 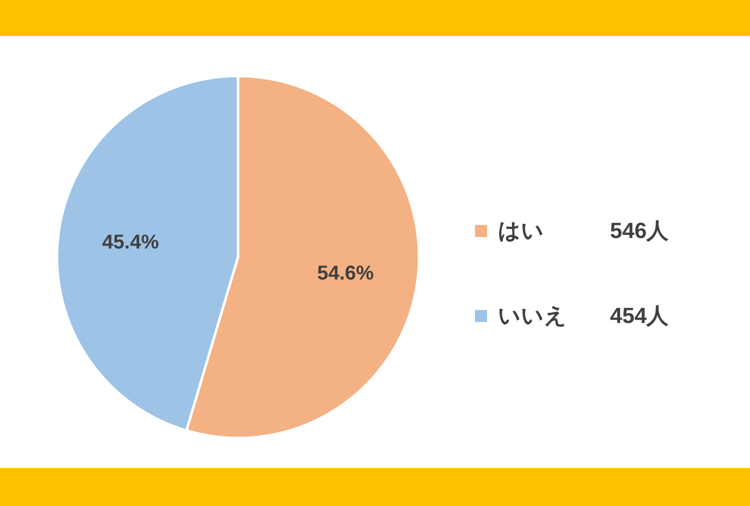 What do you see at coordinates (640, 315) in the screenshot?
I see `text: 454人` at bounding box center [640, 315].